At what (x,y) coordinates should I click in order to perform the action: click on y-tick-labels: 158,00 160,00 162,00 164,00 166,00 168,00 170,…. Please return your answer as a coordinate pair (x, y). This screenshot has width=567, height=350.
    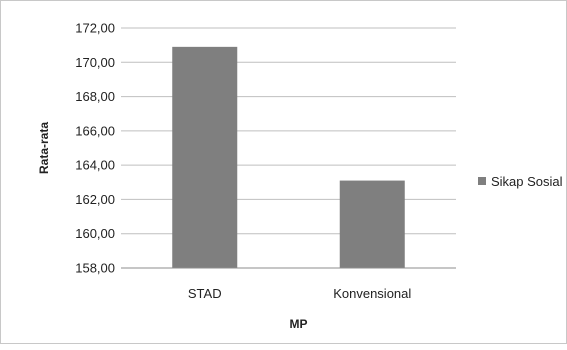
    Looking at the image, I should click on (95, 148).